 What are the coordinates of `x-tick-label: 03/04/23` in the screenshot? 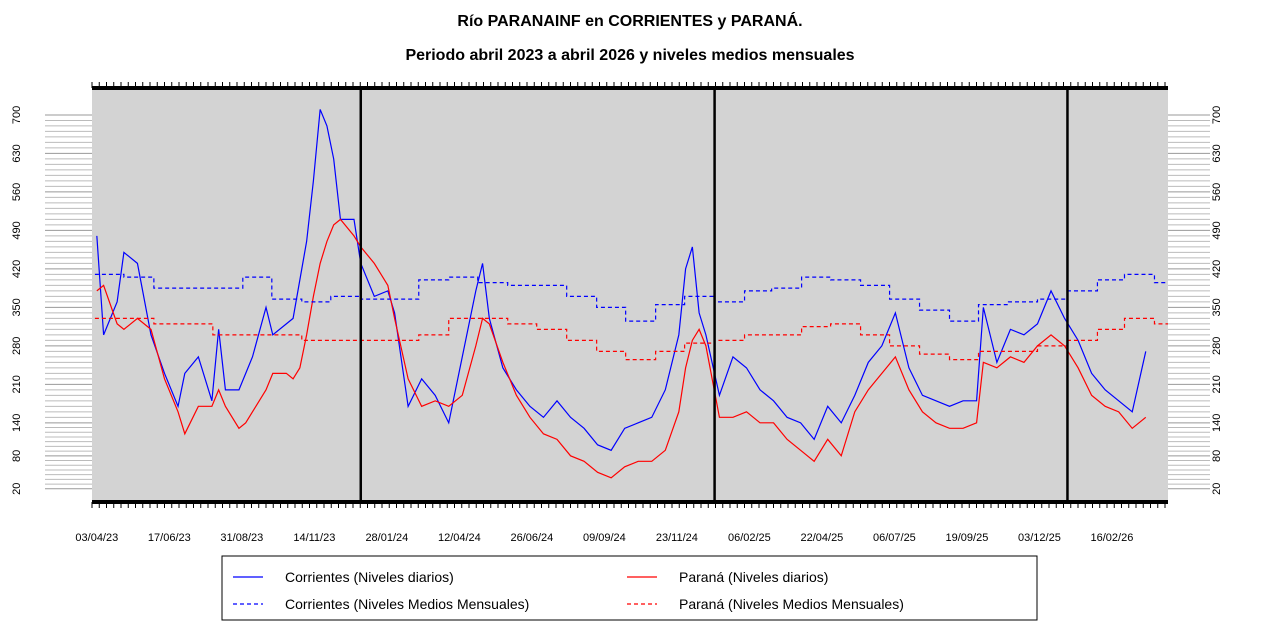 It's located at (96, 538).